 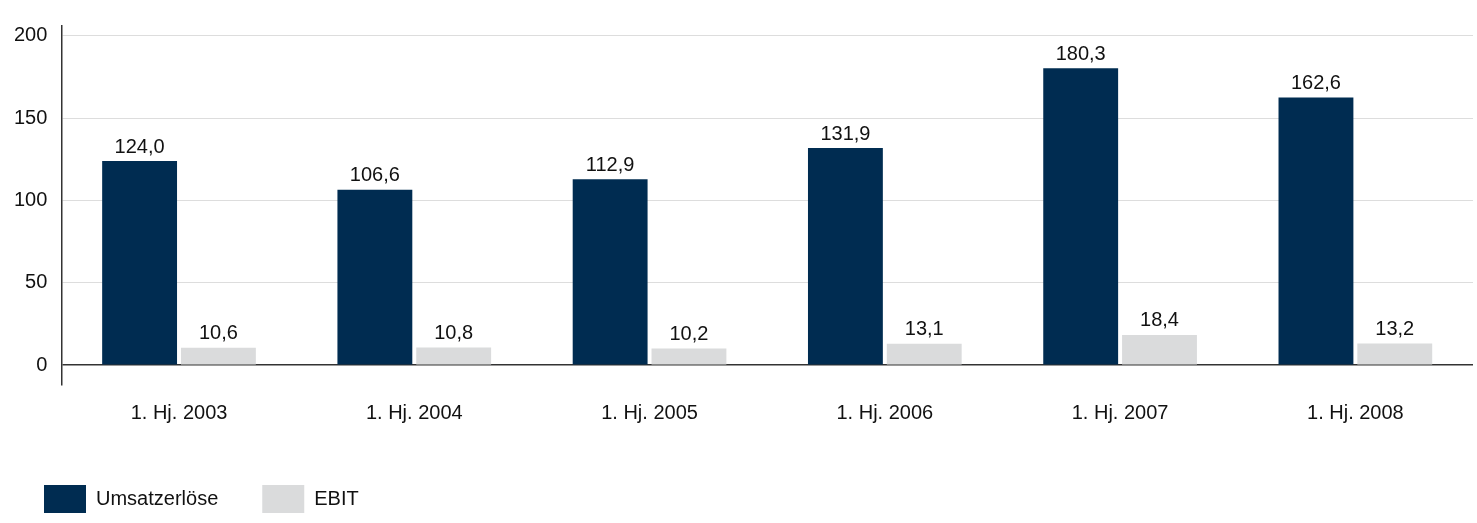 I want to click on y-tick-label: 150, so click(x=30, y=116).